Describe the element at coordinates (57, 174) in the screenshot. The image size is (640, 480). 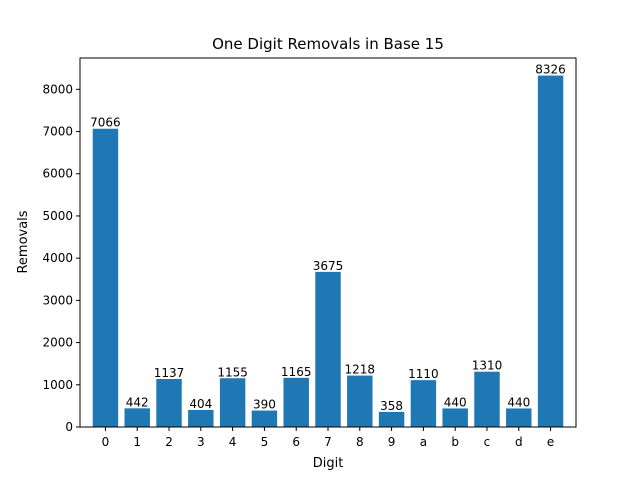
I see `y-tick-label-6000: 6000` at that location.